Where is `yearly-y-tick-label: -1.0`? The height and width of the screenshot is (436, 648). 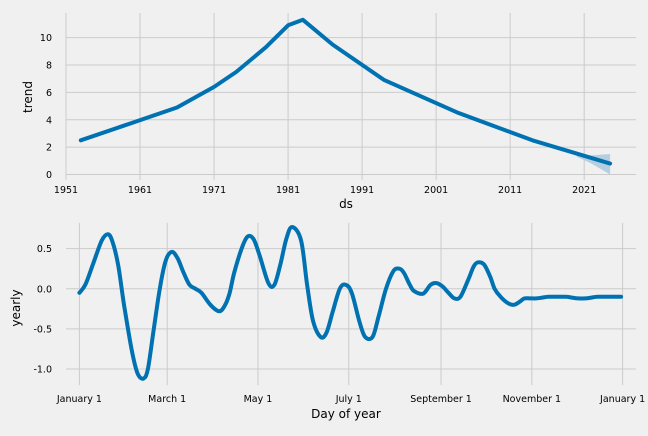 yearly-y-tick-label: -1.0 is located at coordinates (42, 369).